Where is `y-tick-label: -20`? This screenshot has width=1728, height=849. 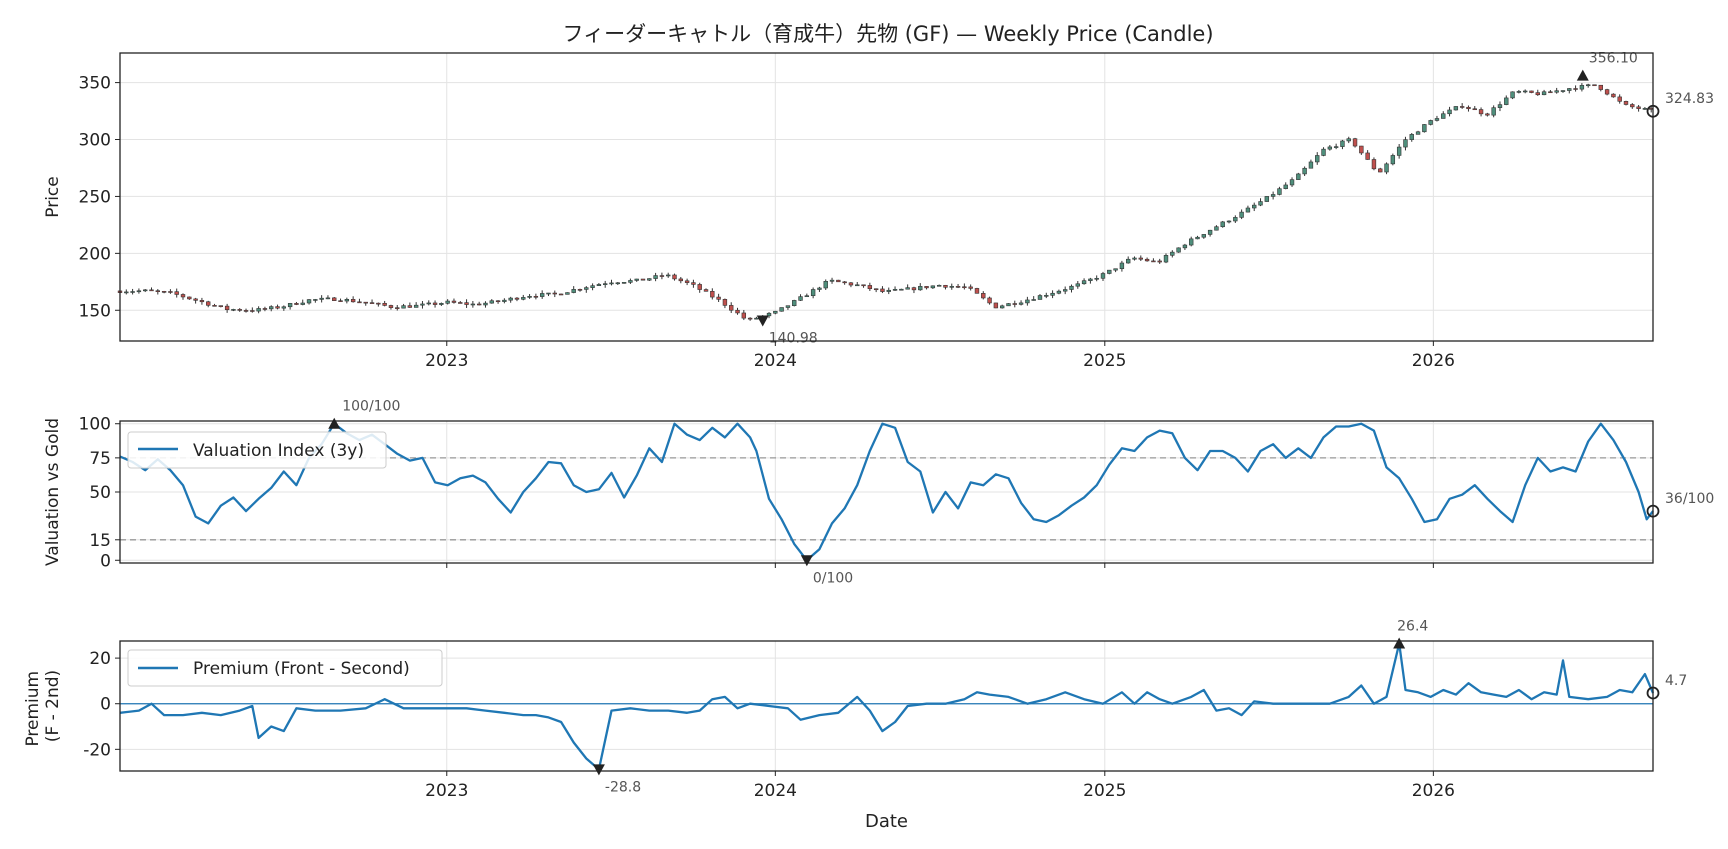 y-tick-label: -20 is located at coordinates (97, 750).